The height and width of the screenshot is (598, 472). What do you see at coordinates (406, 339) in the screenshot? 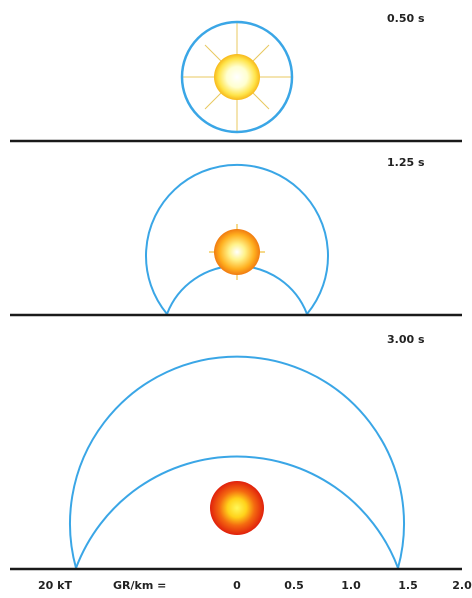
I see `time-label-3-00s: 3.00 s` at bounding box center [406, 339].